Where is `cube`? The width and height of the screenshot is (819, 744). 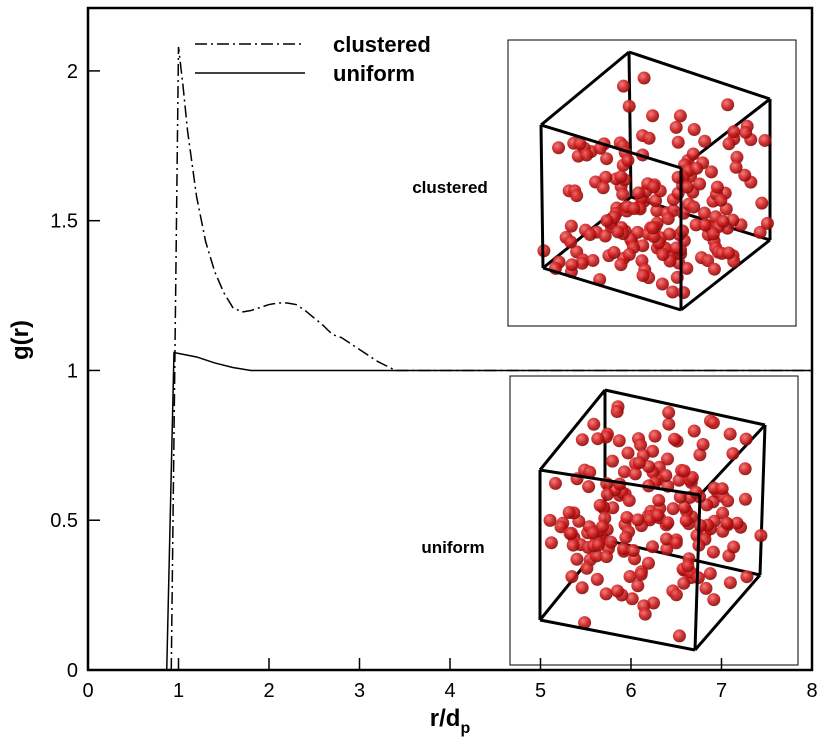
cube is located at coordinates (655, 181).